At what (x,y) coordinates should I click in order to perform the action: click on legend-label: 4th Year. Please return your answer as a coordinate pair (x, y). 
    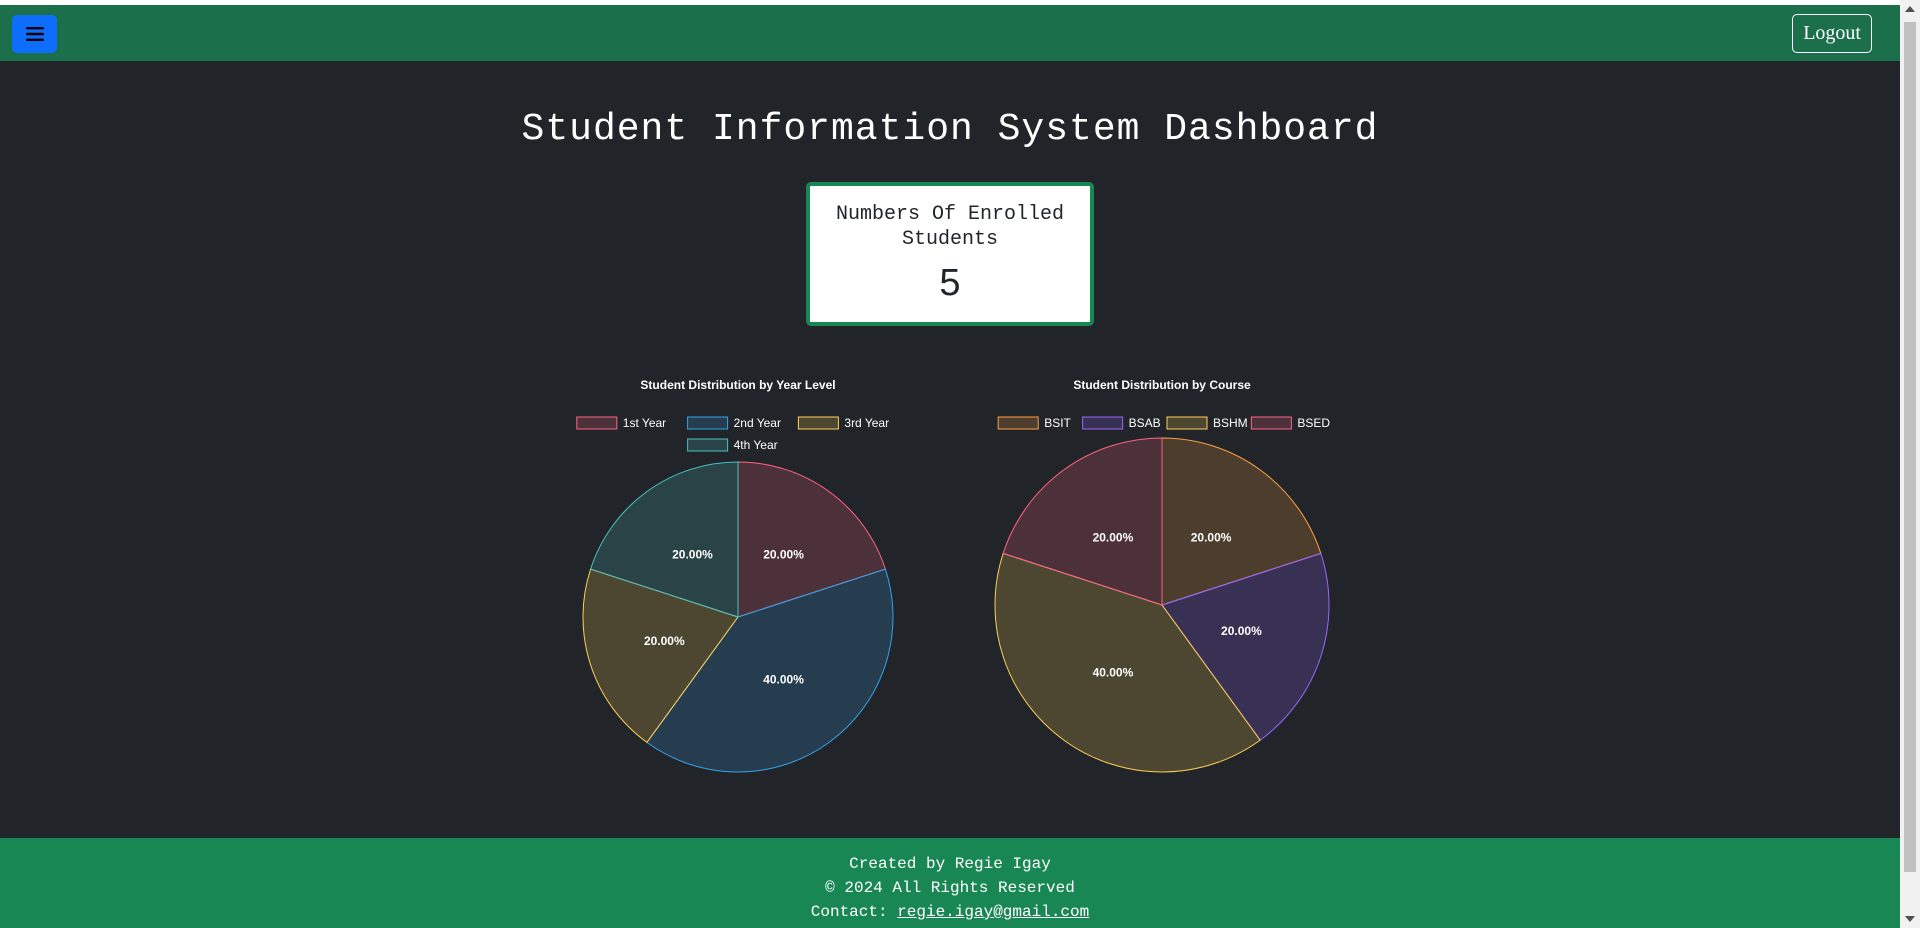
    Looking at the image, I should click on (756, 445).